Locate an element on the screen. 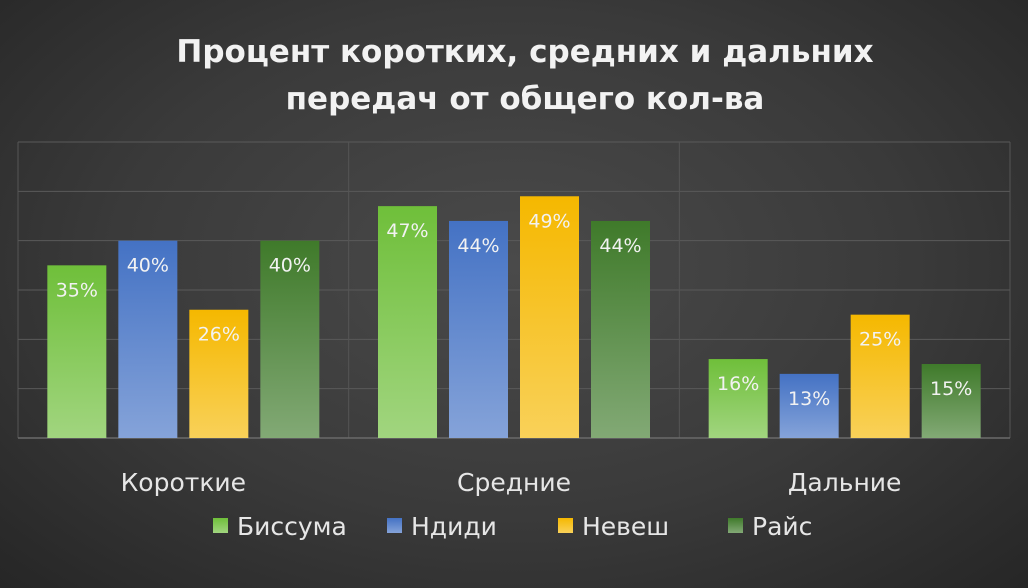 The width and height of the screenshot is (1028, 588). legend-label: Райс is located at coordinates (782, 526).